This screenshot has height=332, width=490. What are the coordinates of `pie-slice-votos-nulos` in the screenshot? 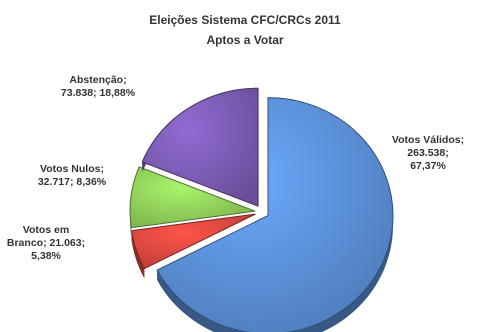 It's located at (192, 202).